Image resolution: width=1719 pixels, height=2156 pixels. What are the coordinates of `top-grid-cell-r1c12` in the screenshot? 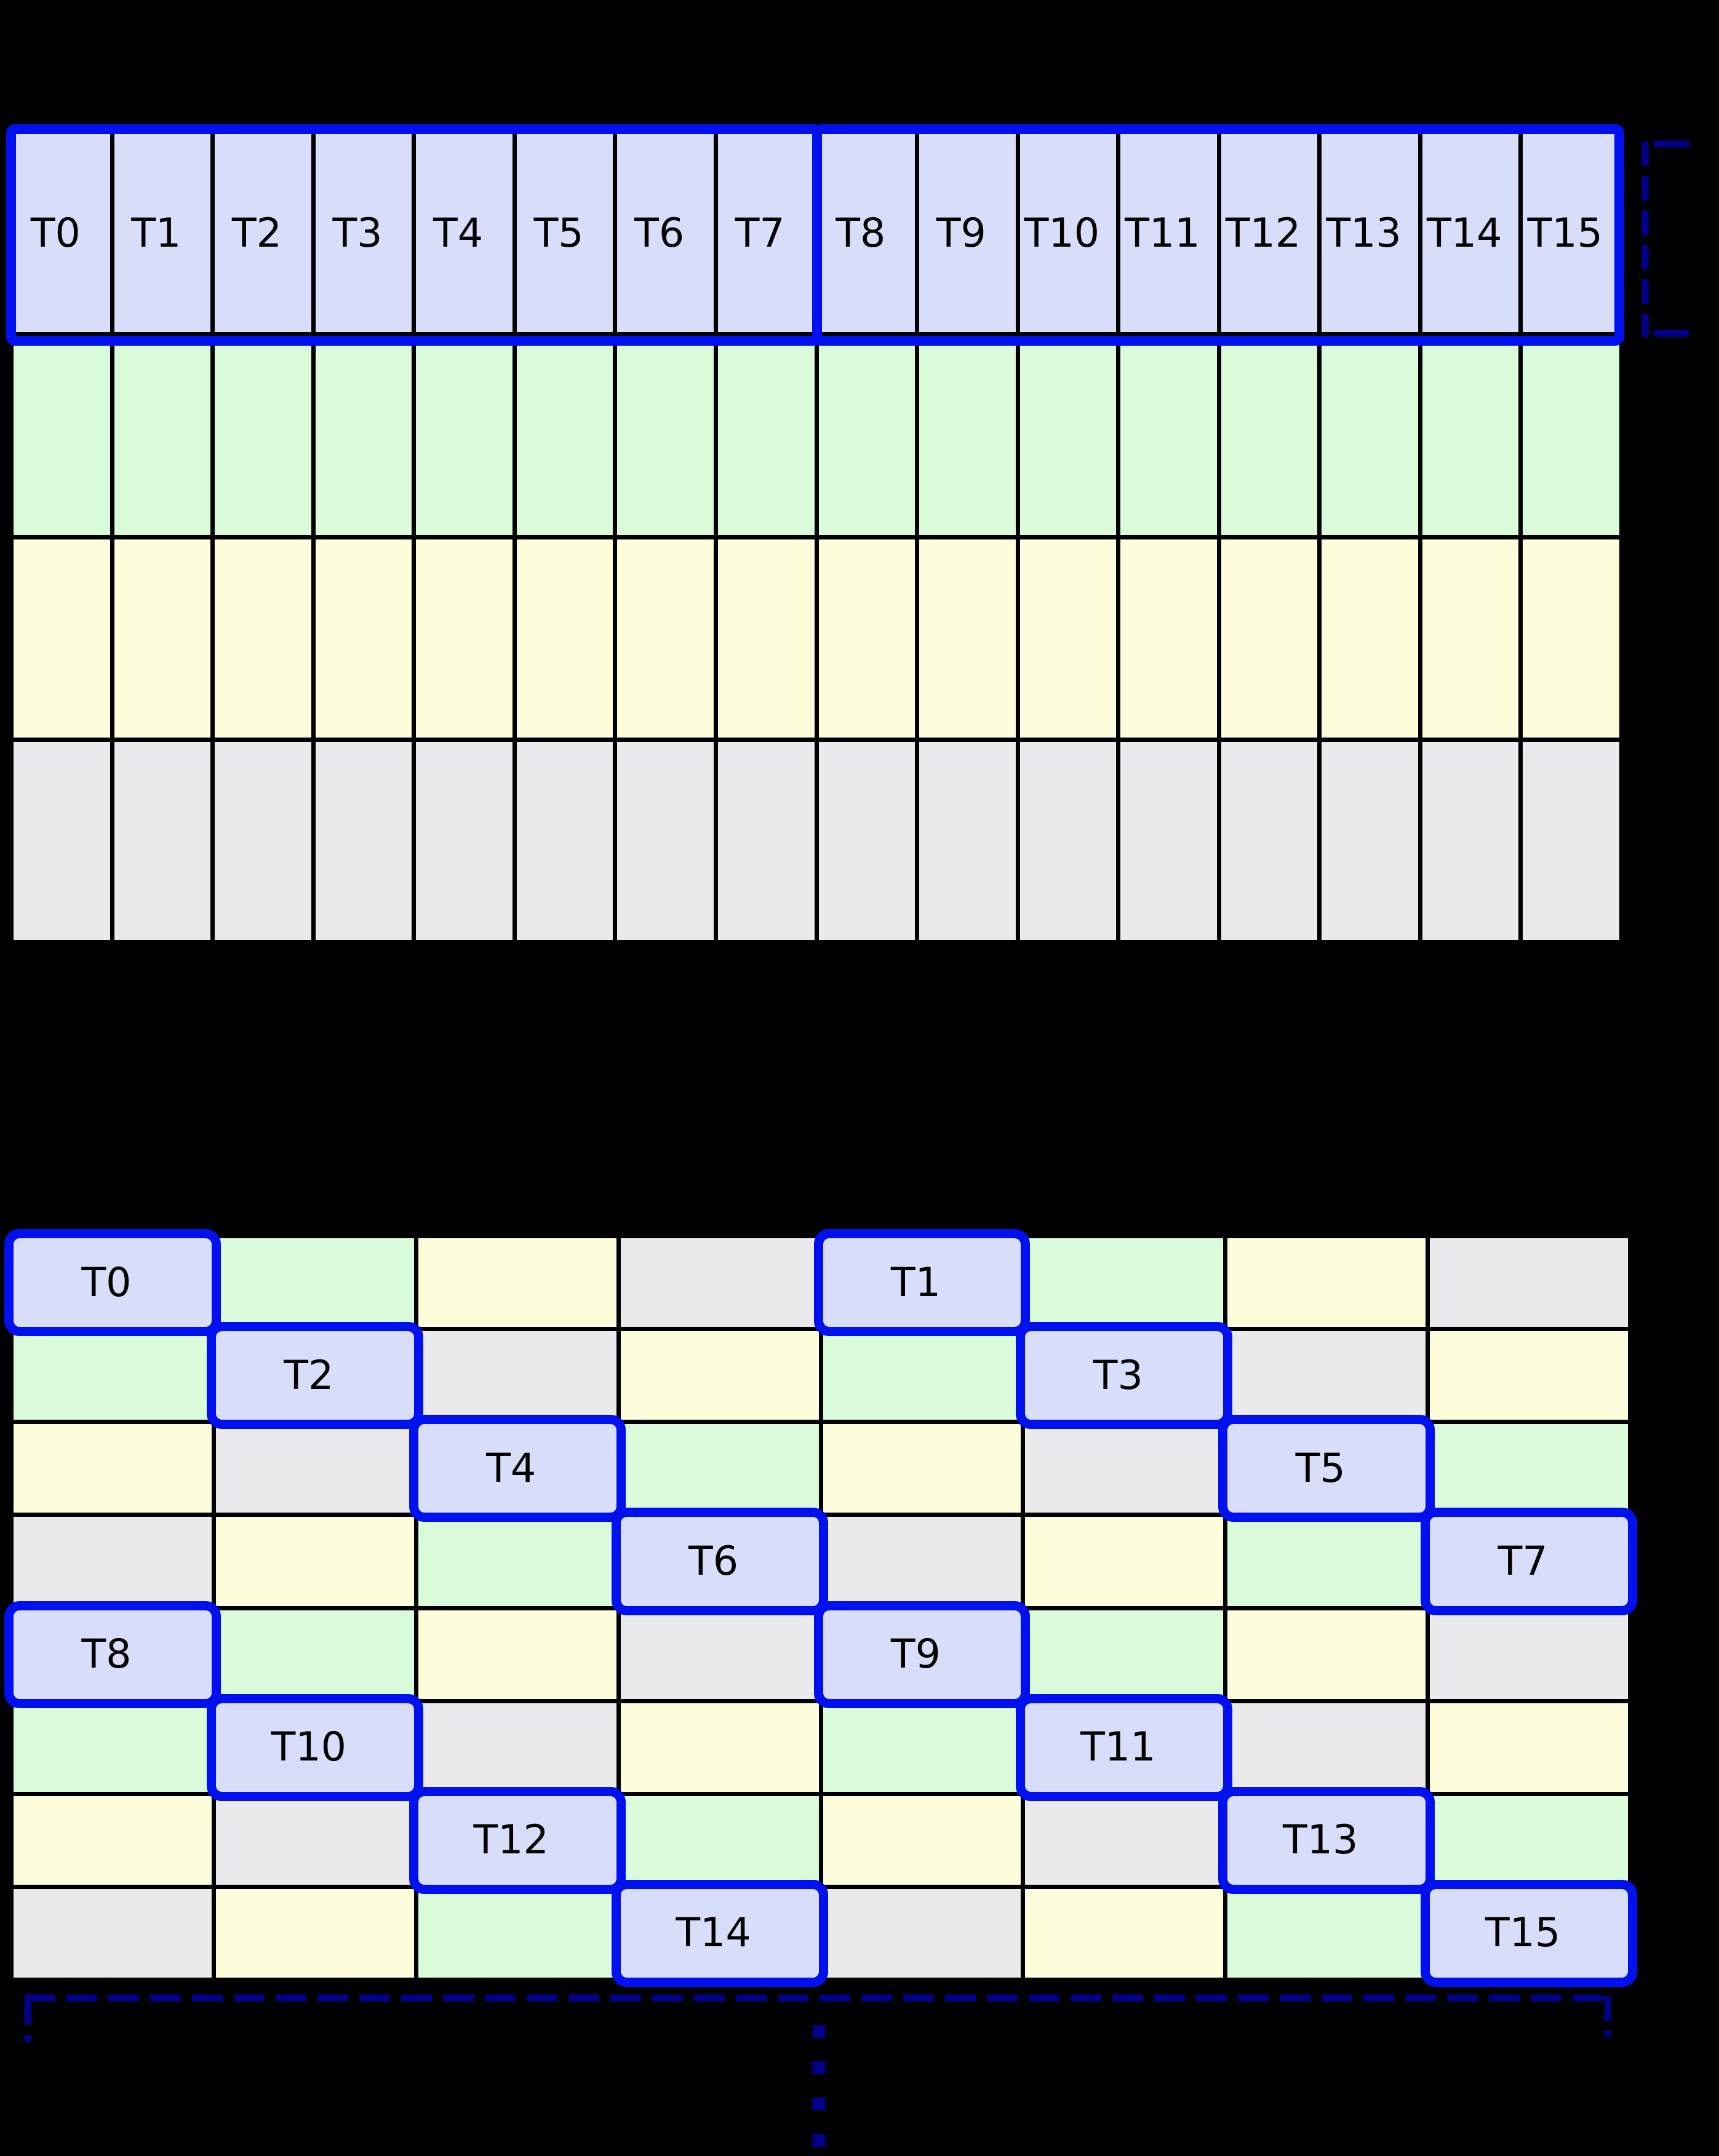 It's located at (1270, 435).